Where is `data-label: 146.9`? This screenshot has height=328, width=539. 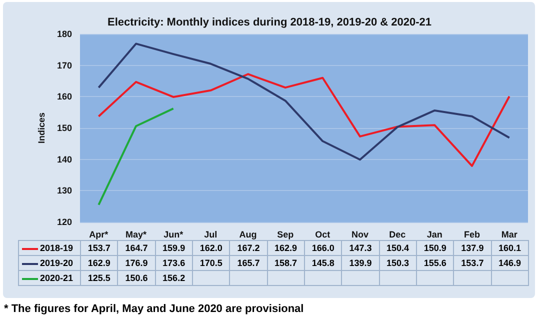 data-label: 146.9 is located at coordinates (509, 263).